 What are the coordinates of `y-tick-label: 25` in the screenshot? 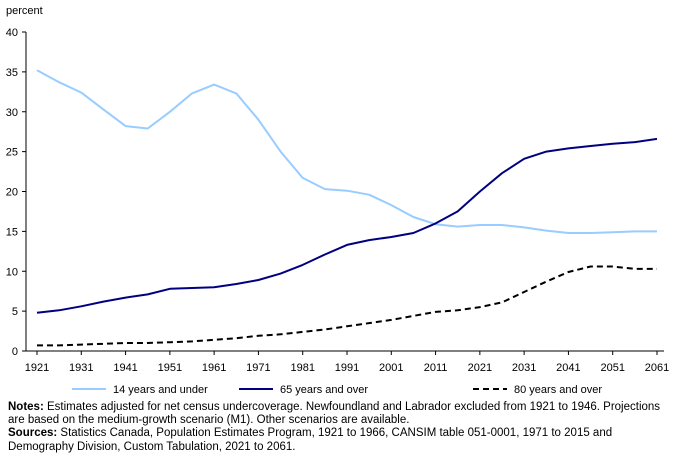 It's located at (12, 153).